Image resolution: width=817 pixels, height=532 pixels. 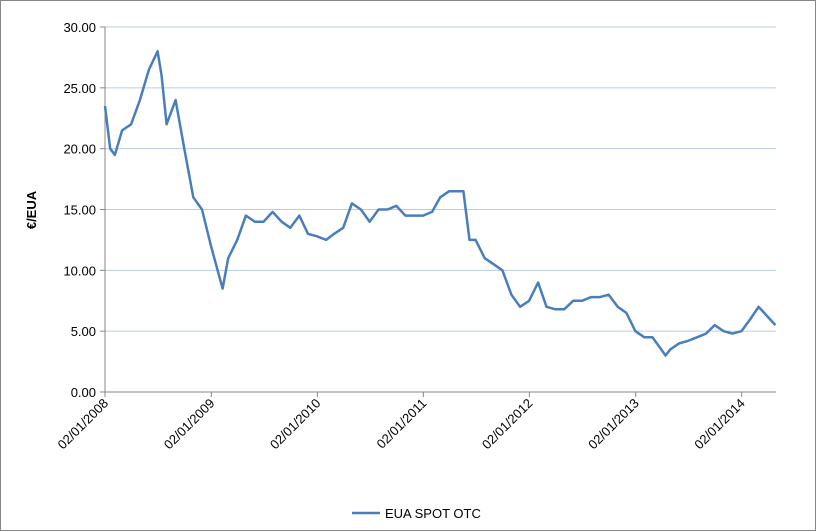 What do you see at coordinates (79, 270) in the screenshot?
I see `y-tick-label: 10.00` at bounding box center [79, 270].